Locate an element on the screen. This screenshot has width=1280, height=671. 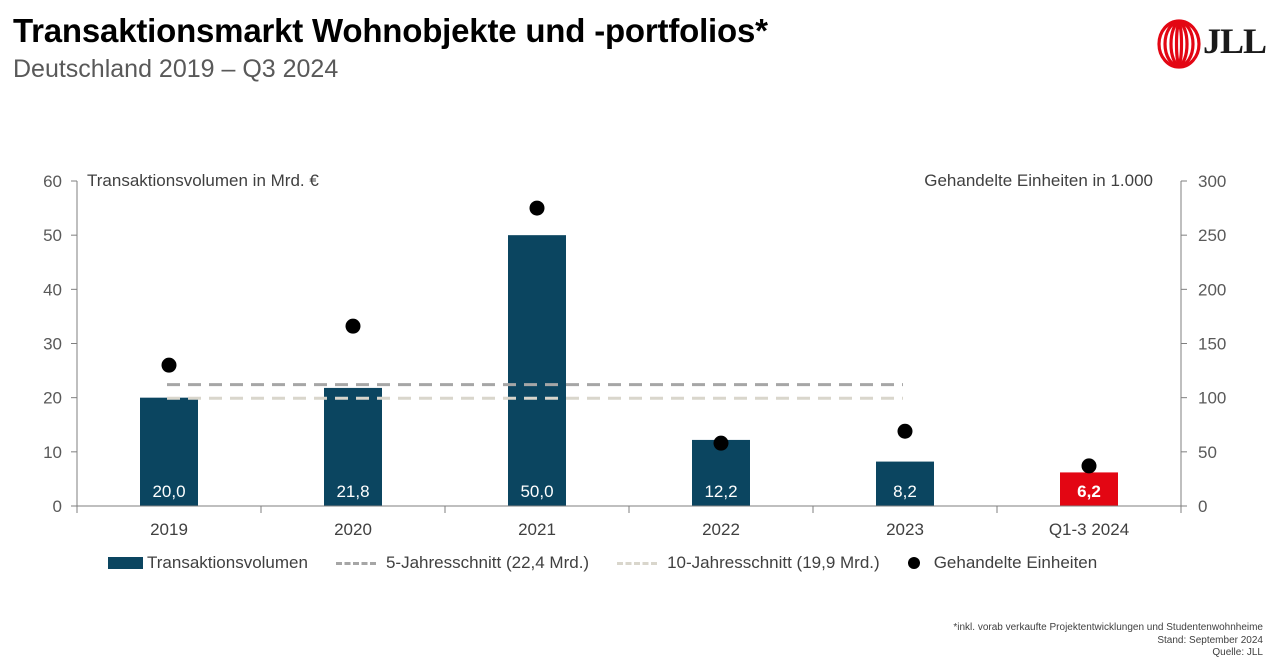
right-axis-tick-label: 300 is located at coordinates (1212, 181).